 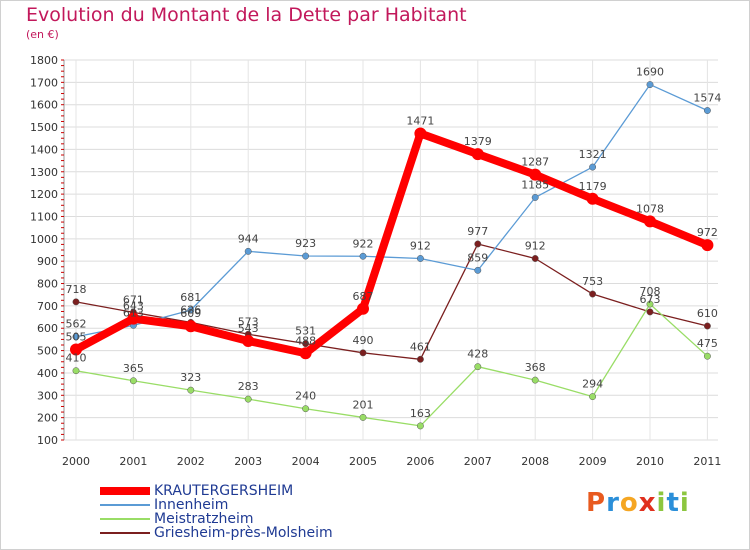 What do you see at coordinates (420, 413) in the screenshot?
I see `data-label: 163` at bounding box center [420, 413].